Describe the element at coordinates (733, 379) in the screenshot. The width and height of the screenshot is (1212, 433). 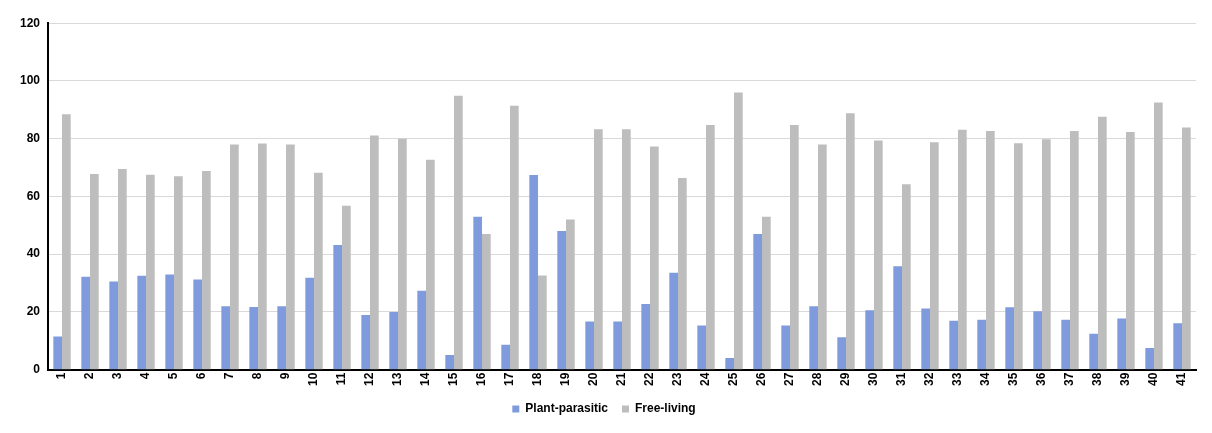
I see `x-tick-label: 25` at that location.